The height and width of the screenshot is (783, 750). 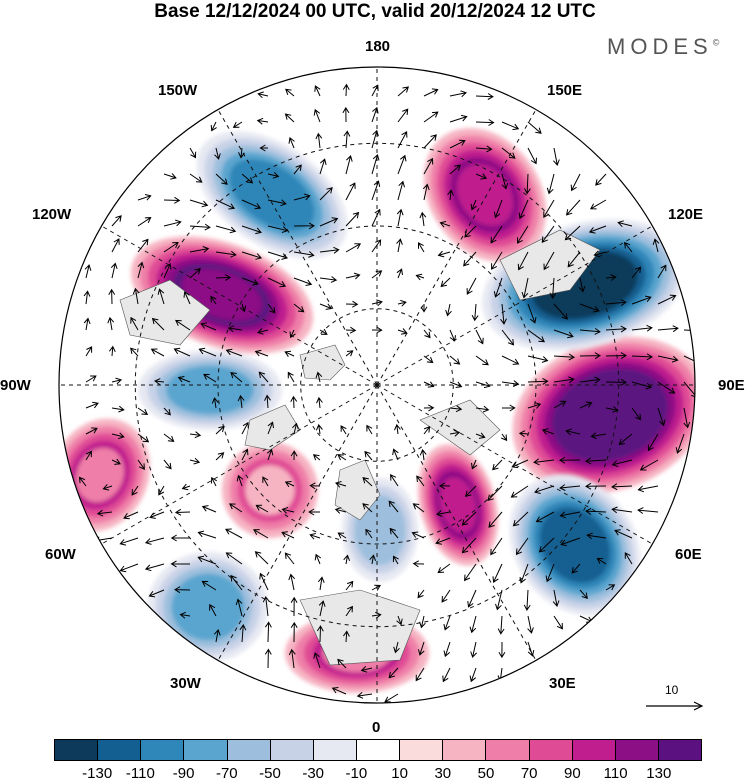 What do you see at coordinates (731, 385) in the screenshot?
I see `lon-label-90e: 90E` at bounding box center [731, 385].